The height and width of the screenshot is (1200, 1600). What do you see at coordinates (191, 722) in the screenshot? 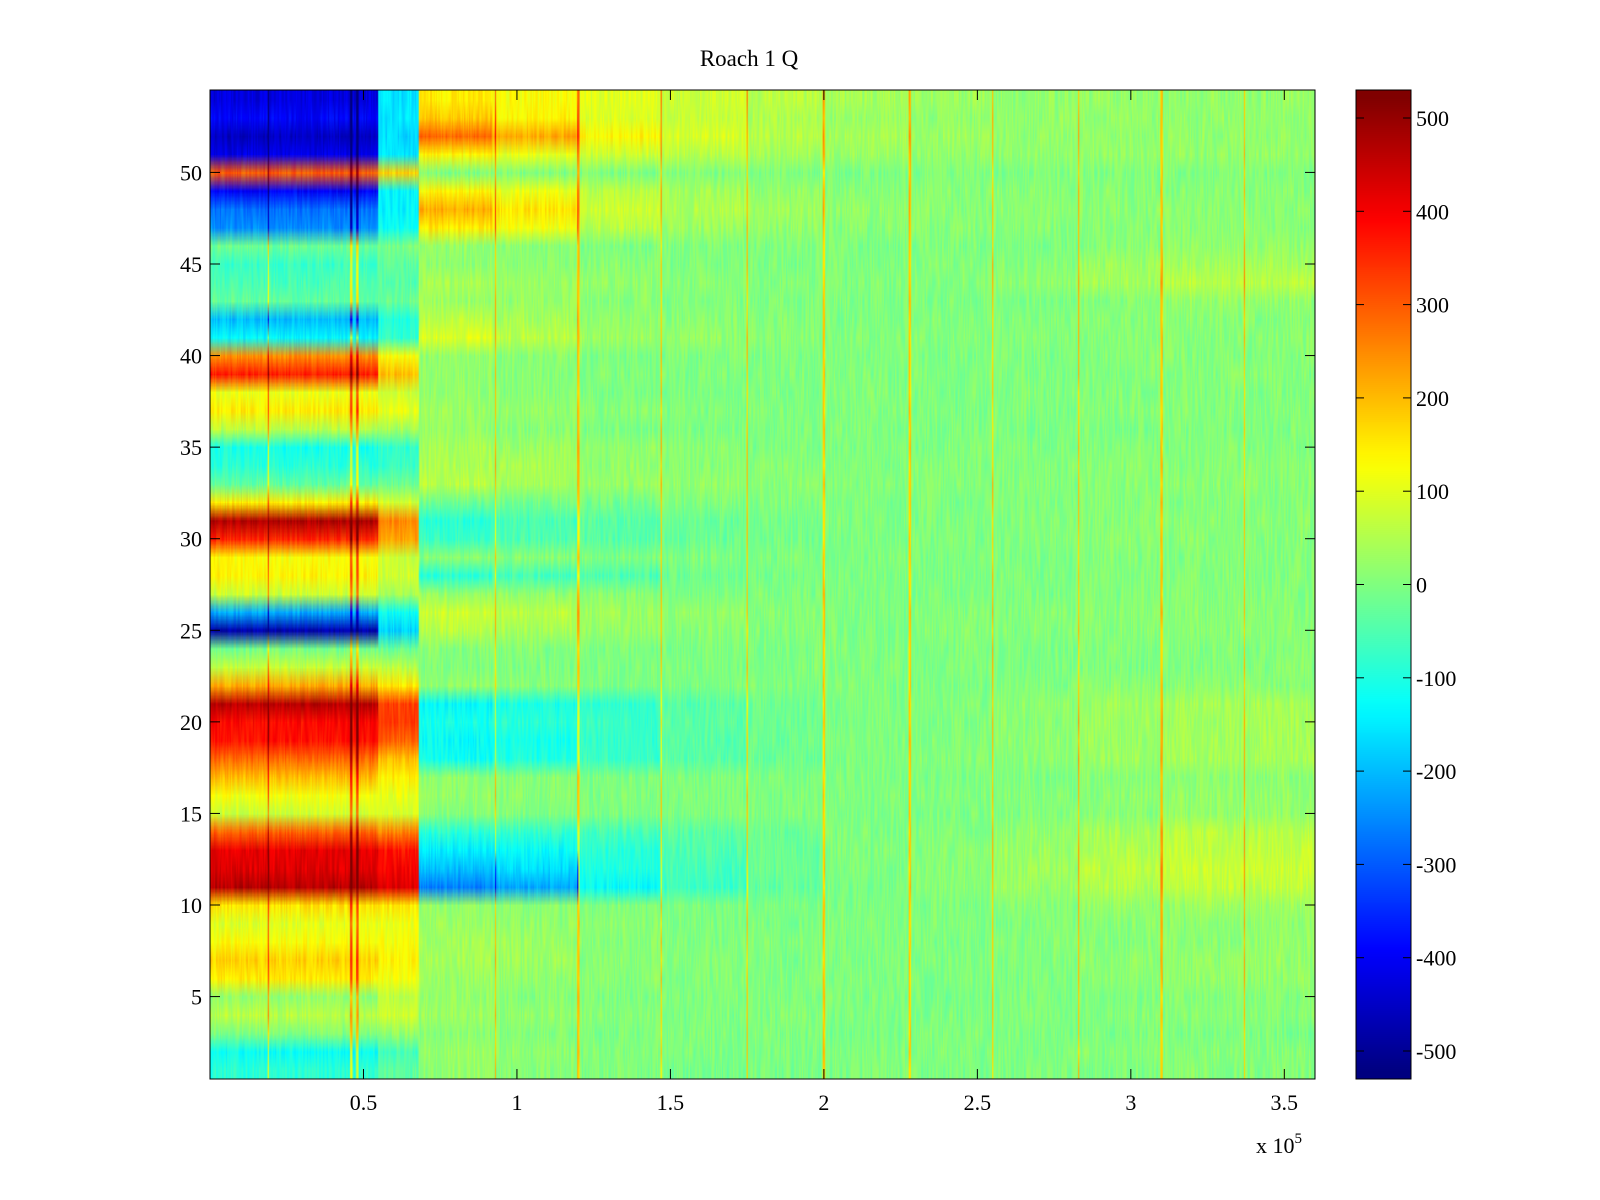
I see `y-tick-label: 20` at bounding box center [191, 722].